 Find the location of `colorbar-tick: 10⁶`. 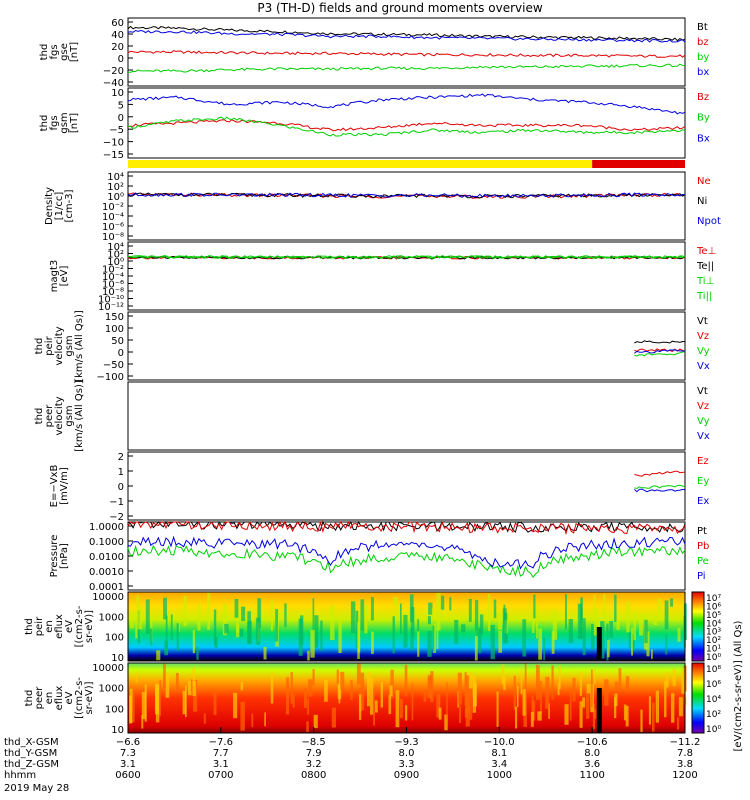

colorbar-tick: 10⁶ is located at coordinates (713, 607).